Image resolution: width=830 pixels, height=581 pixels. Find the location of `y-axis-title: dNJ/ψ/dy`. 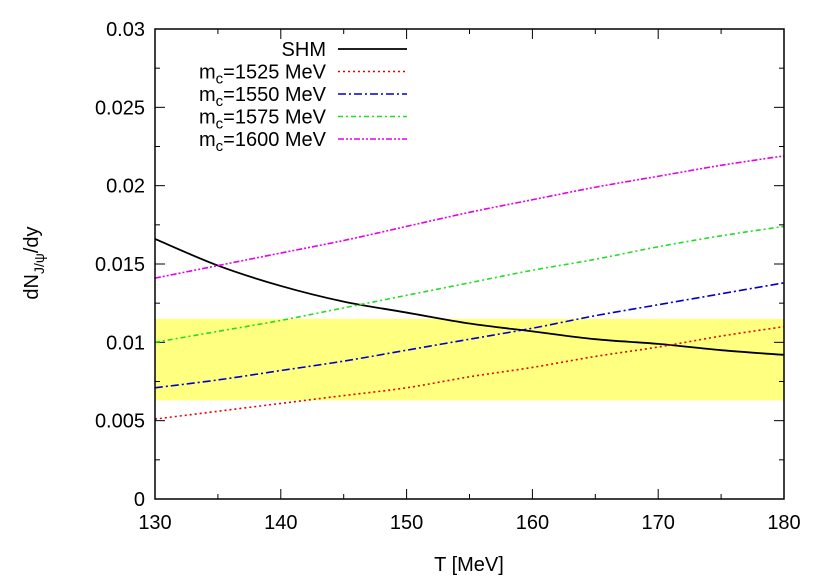

y-axis-title: dNJ/ψ/dy is located at coordinates (34, 262).